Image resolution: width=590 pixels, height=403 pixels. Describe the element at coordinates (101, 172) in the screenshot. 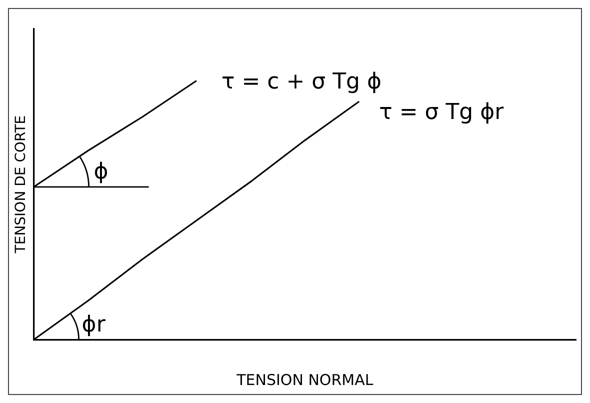

I see `annotation: ϕ` at that location.